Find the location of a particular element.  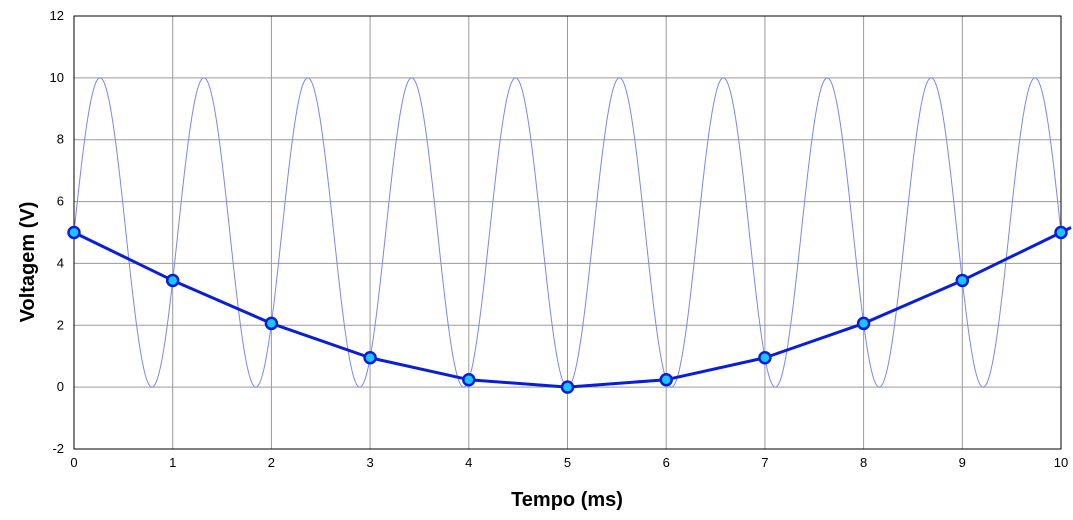

y-tick-label: -2 is located at coordinates (58, 448).